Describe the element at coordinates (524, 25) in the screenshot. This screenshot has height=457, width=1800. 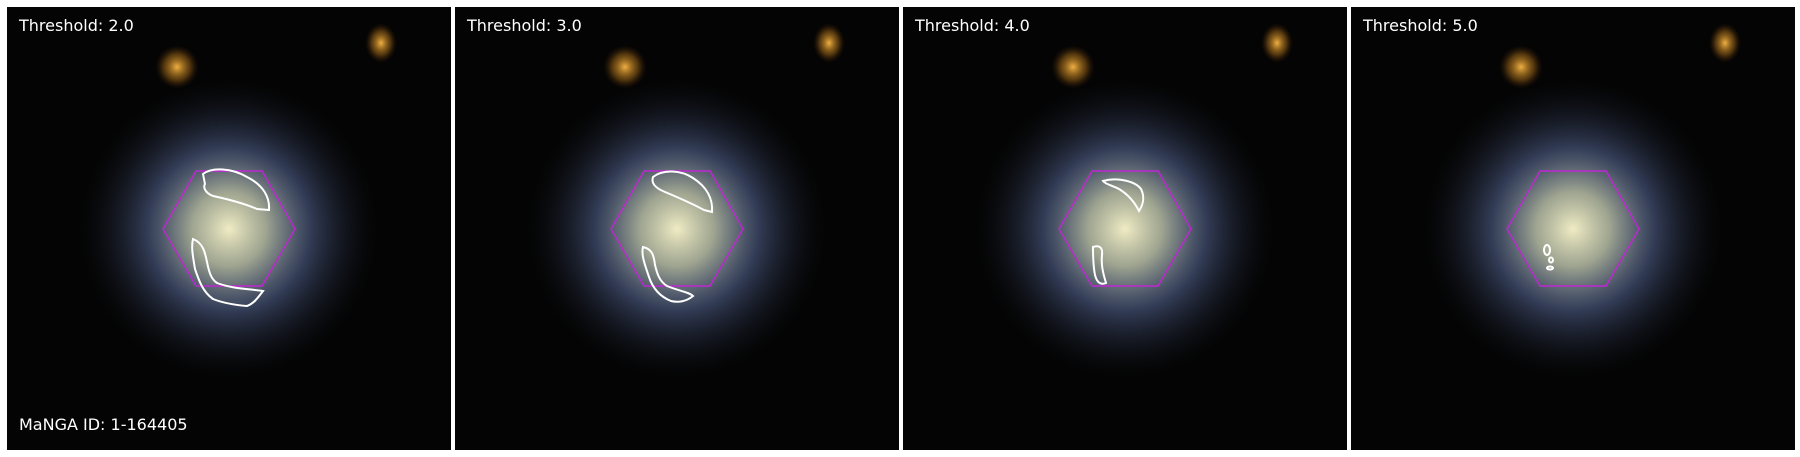
I see `panel-title: Threshold: 3.0` at that location.